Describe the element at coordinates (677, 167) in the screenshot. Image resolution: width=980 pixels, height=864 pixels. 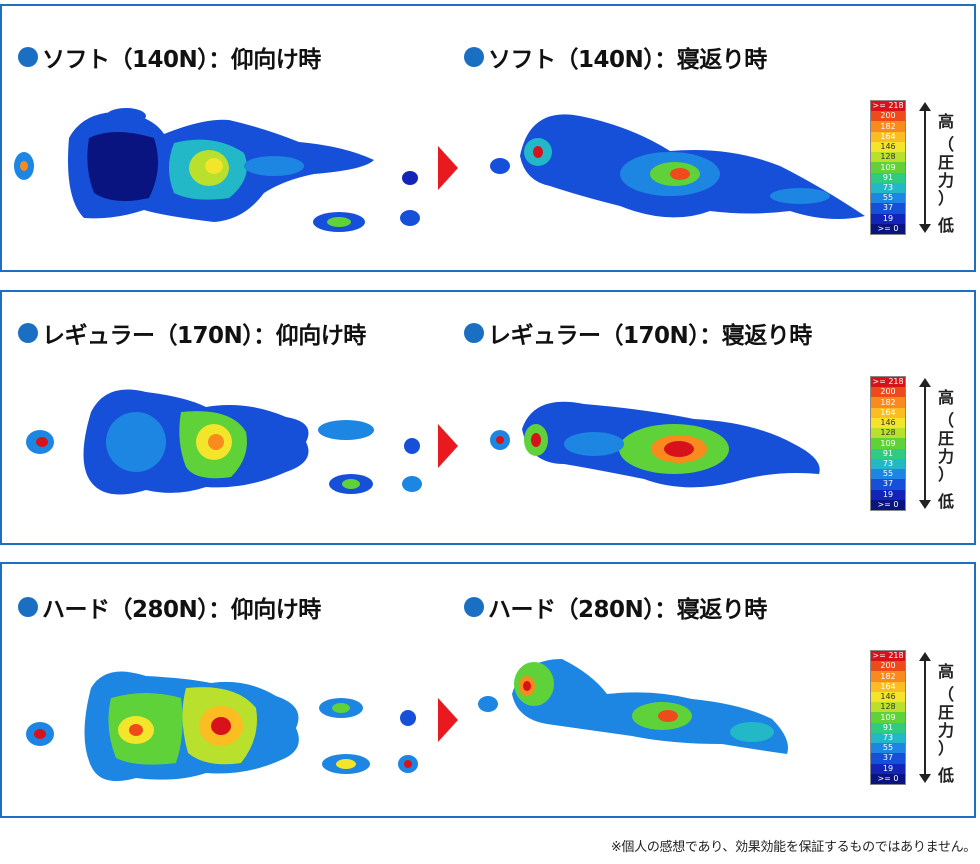
I see `pressure-map-turning-soft` at that location.